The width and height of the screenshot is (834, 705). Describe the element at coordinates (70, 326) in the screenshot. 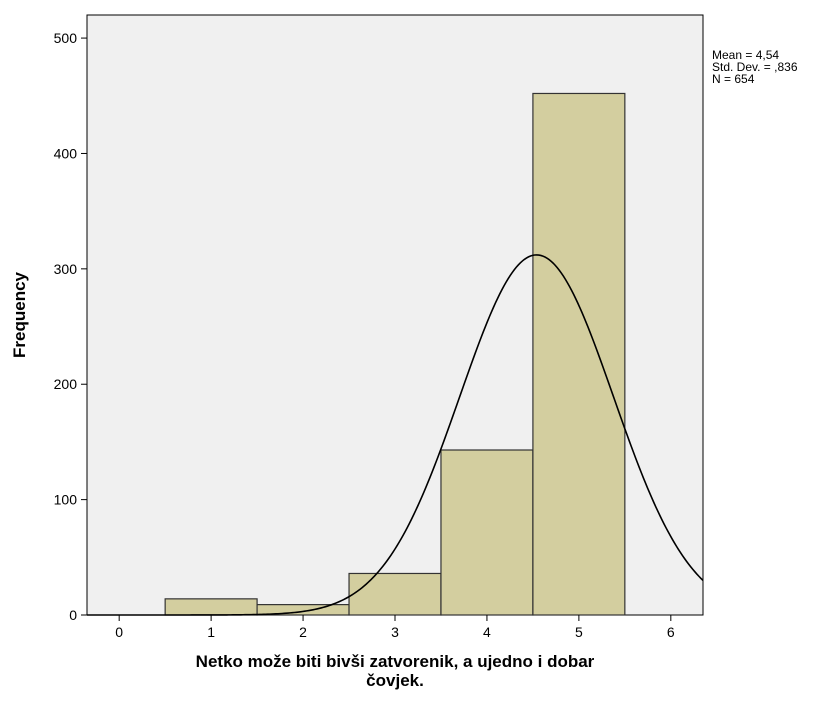

I see `y-axis: 0 100 200 300 400 500` at that location.